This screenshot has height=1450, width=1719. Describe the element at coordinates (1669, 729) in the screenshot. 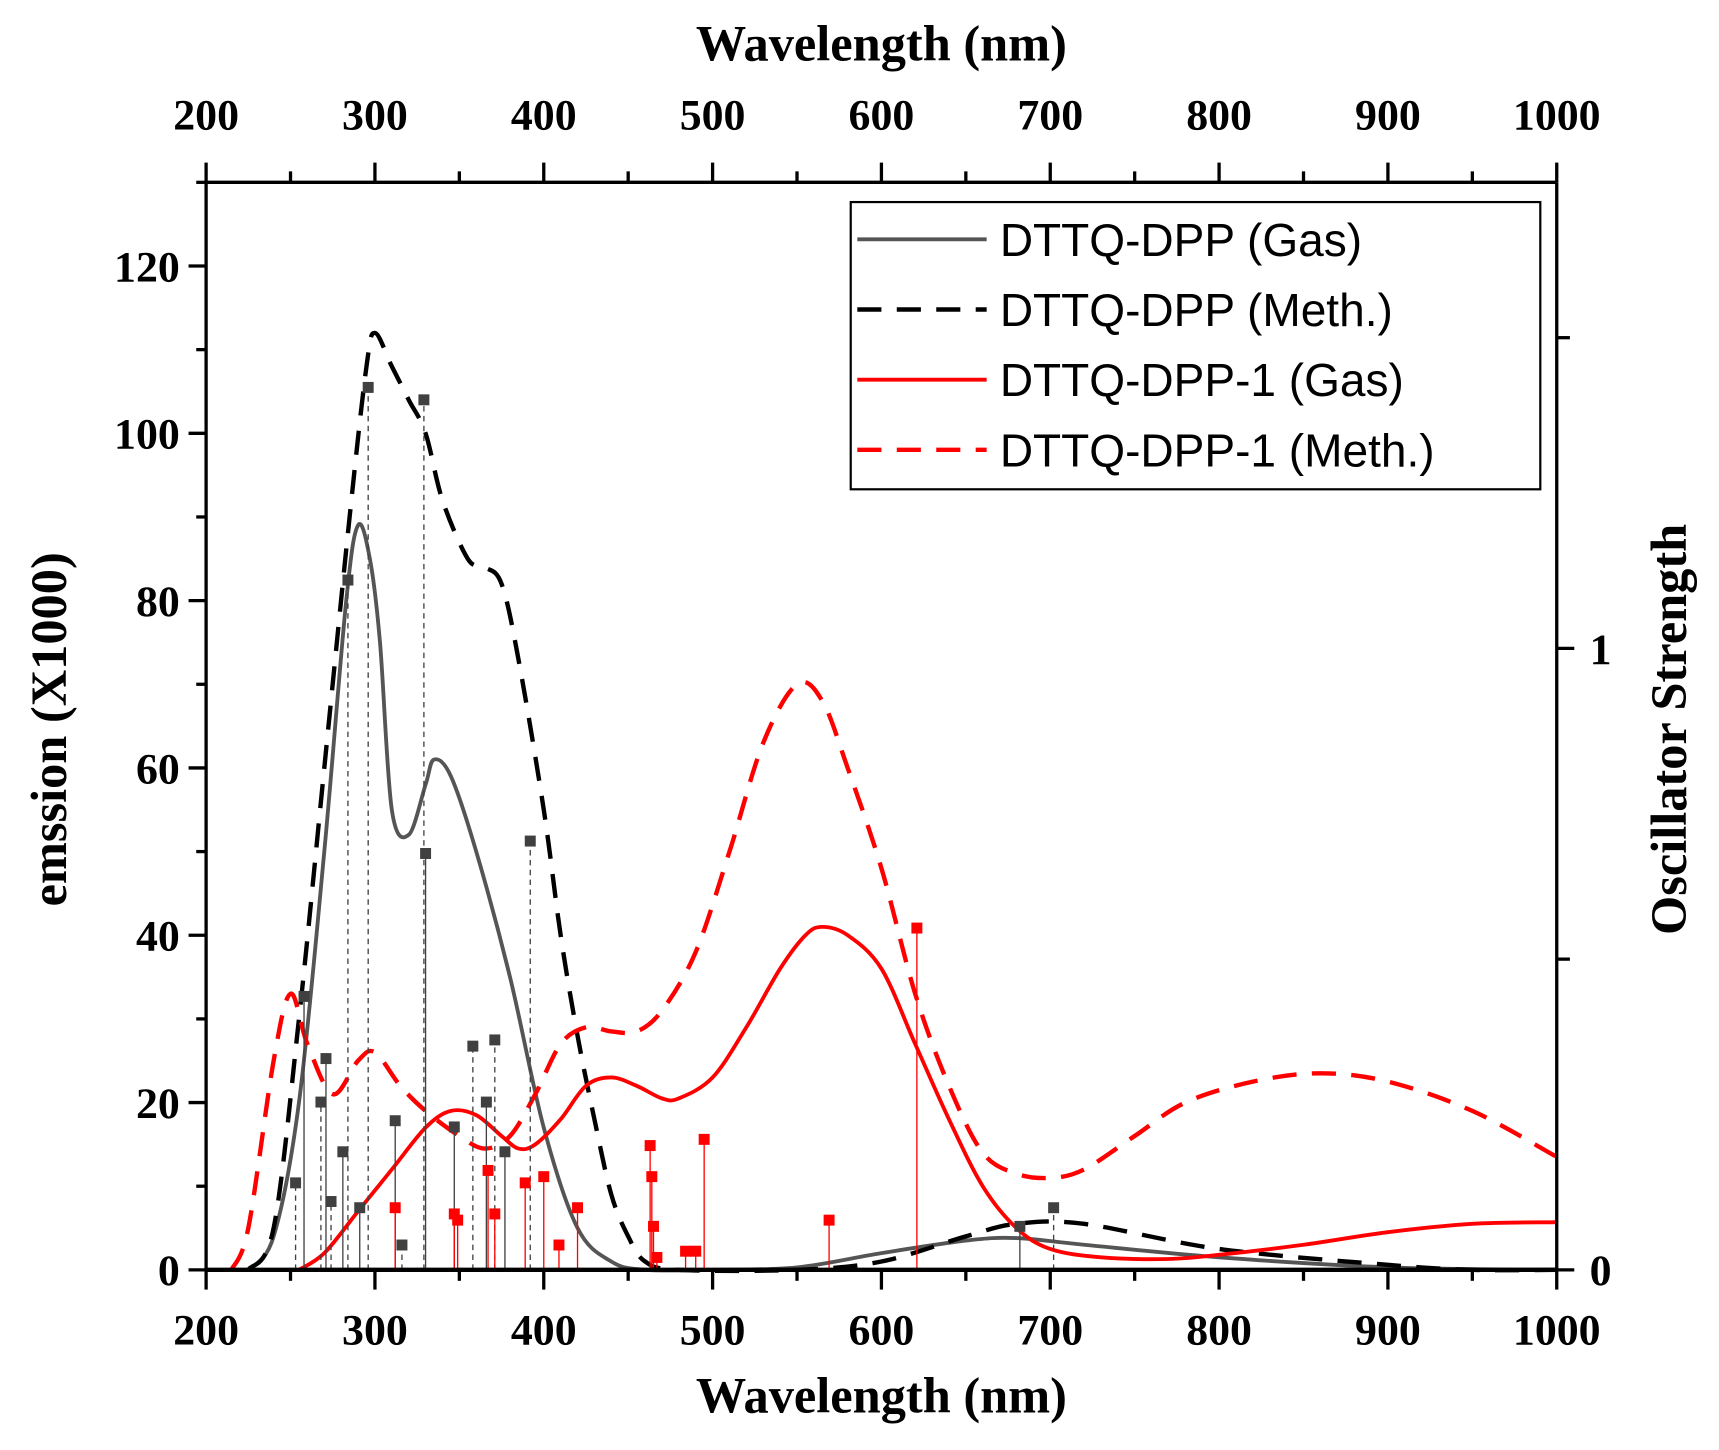

I see `y-axis-title-right: Oscillator Strength` at that location.